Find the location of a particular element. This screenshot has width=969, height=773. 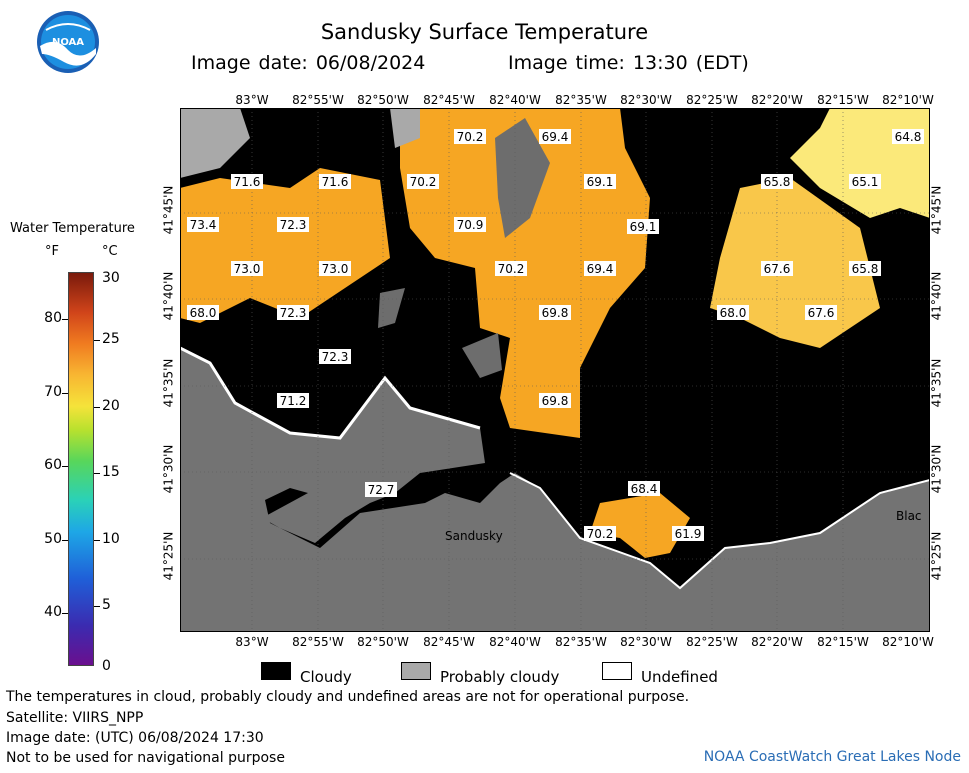

lat-label-right: 41°45'N is located at coordinates (936, 210).